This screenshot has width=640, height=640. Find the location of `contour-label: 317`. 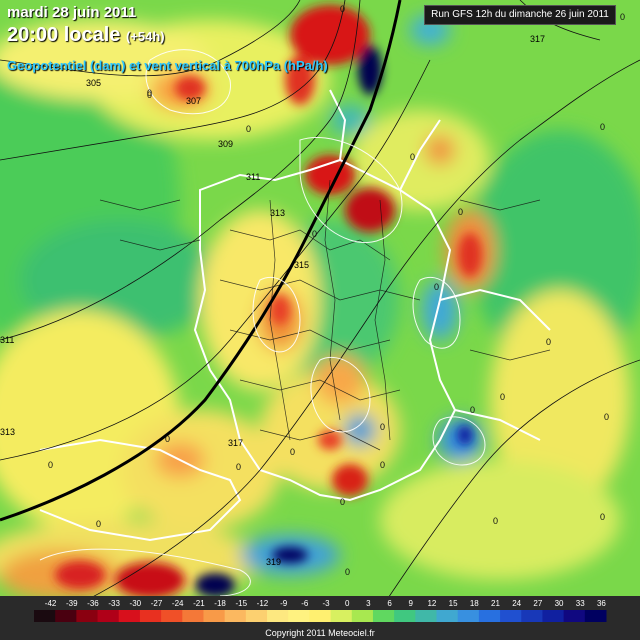

contour-label: 317 is located at coordinates (235, 443).